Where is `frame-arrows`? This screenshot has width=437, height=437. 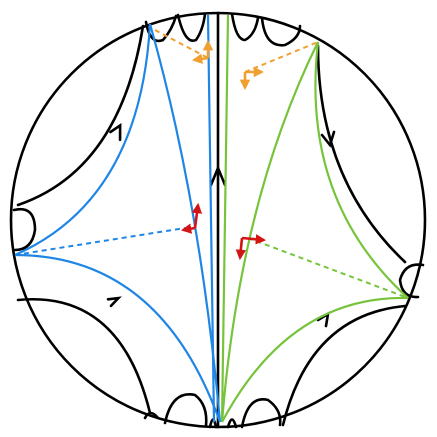 frame-arrows is located at coordinates (223, 150).